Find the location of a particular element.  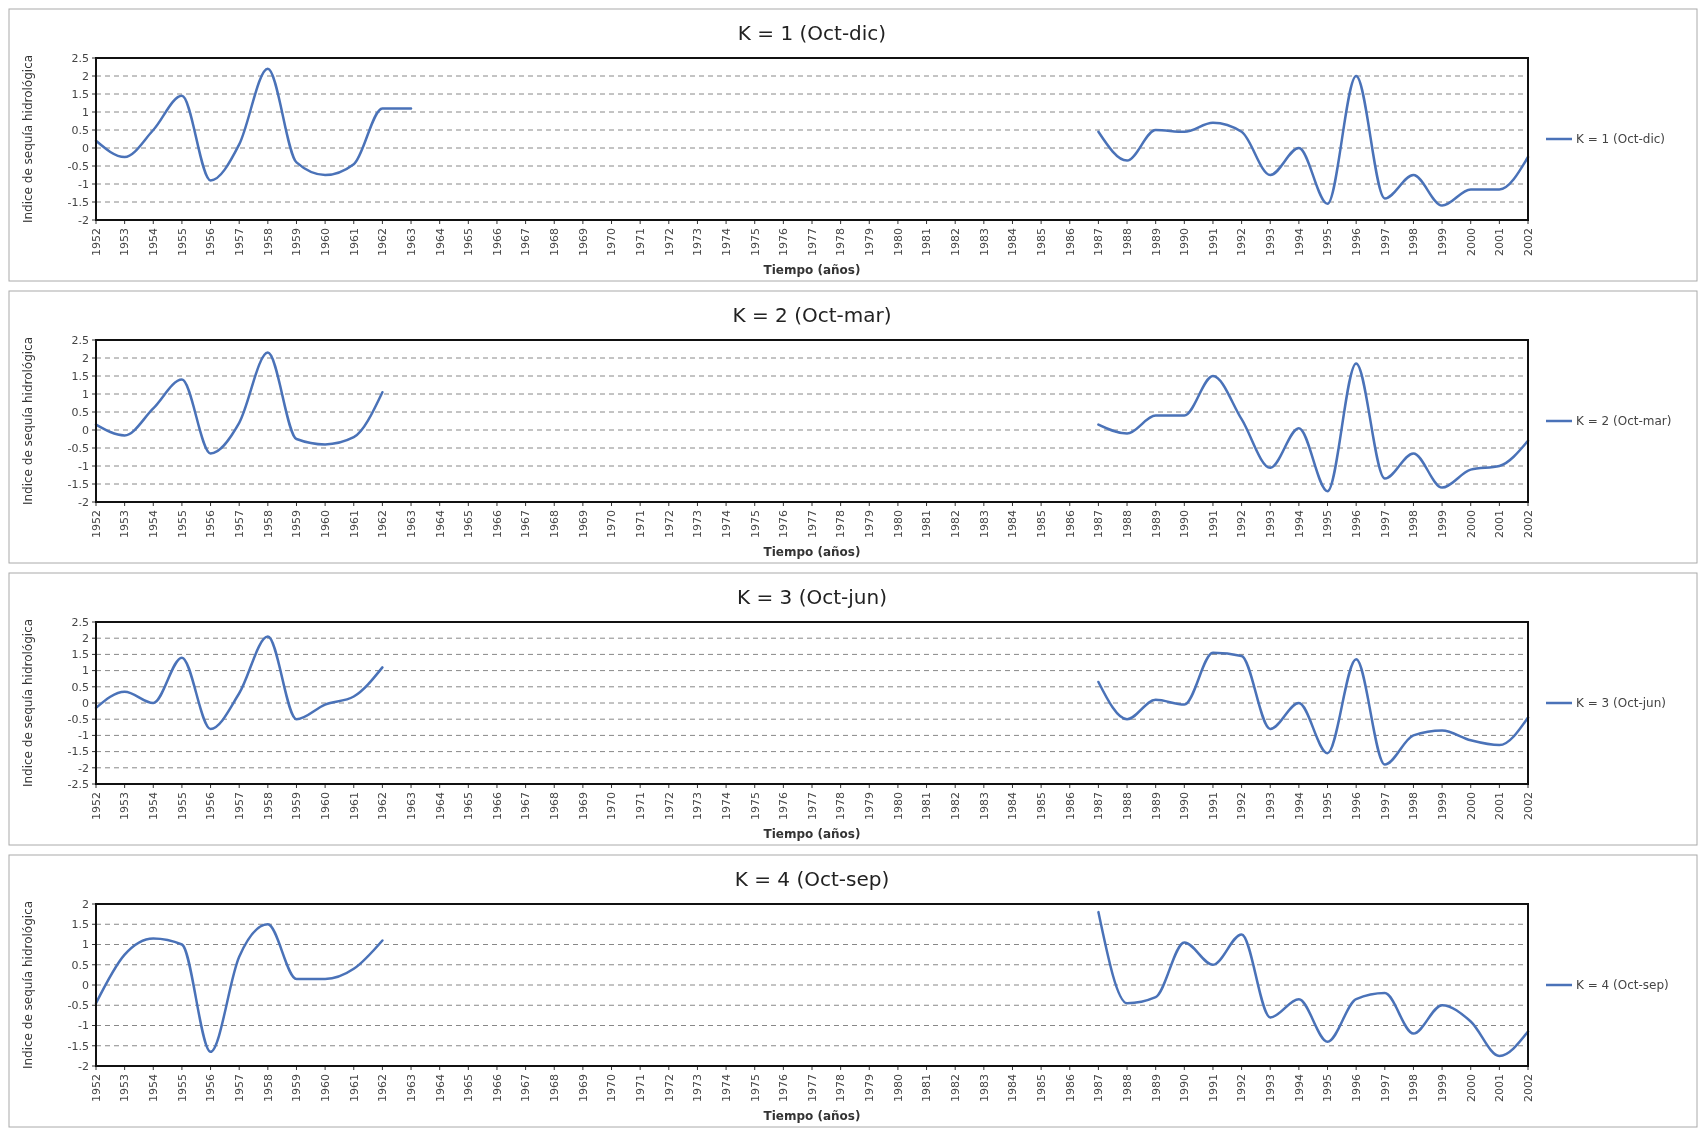

legend-label: K = 1 (Oct-dic) is located at coordinates (1620, 139).